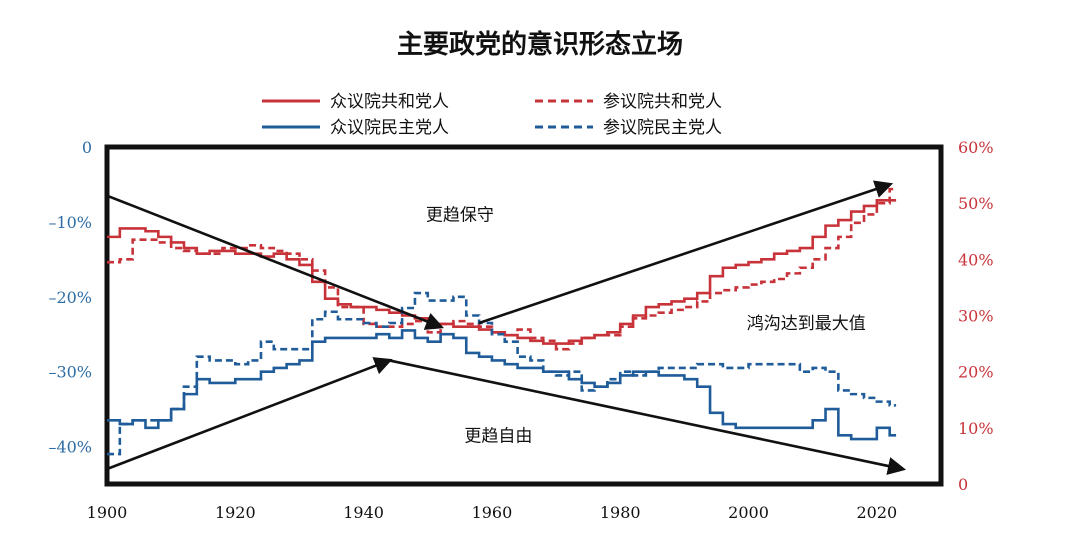 This screenshot has width=1080, height=558. I want to click on x-tick-label: 2000, so click(748, 512).